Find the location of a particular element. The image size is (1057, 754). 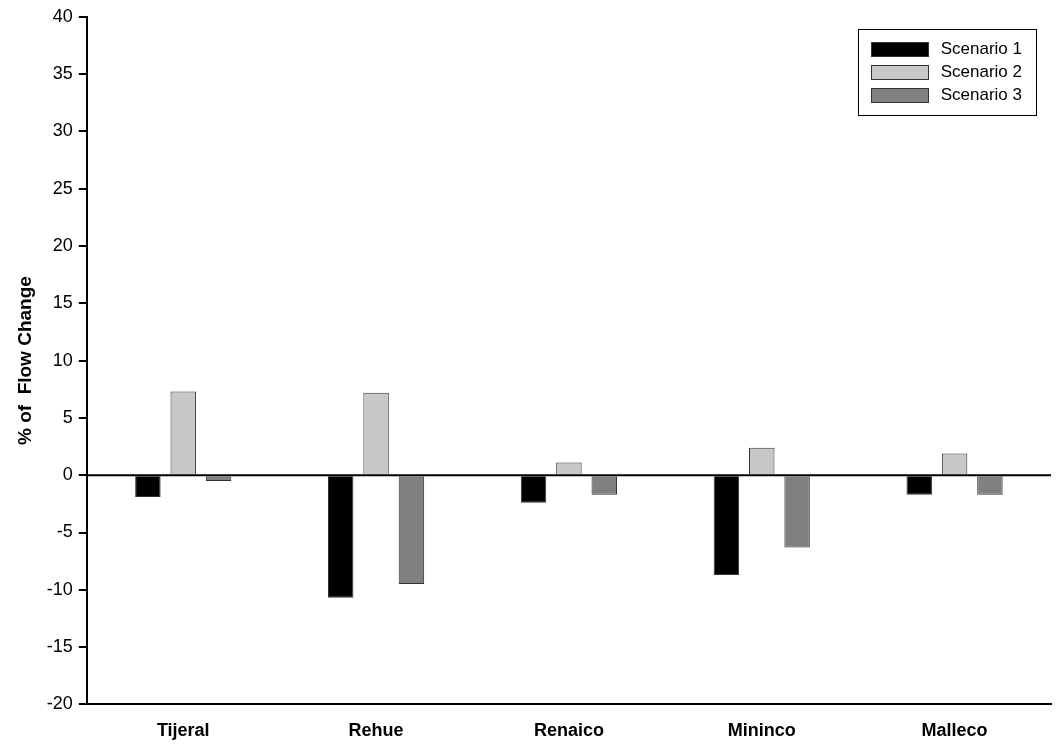

y-tick-label: 15 is located at coordinates (62, 302).